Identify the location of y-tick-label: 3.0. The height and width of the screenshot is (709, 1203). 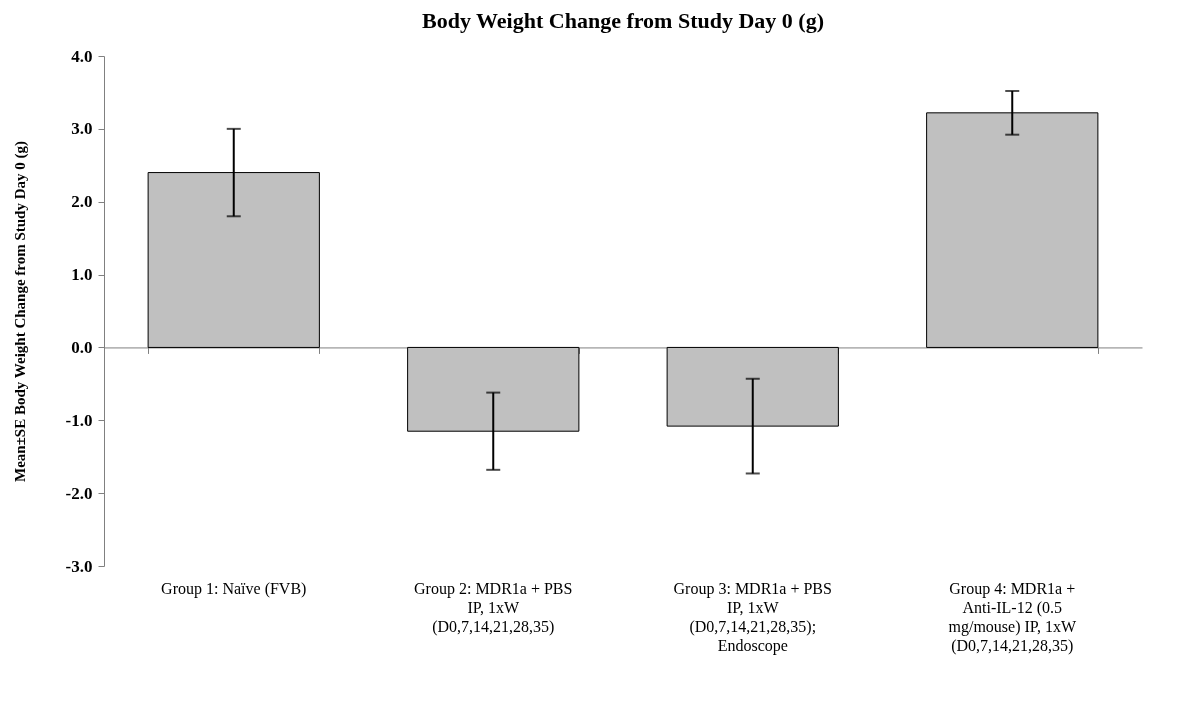
(82, 129).